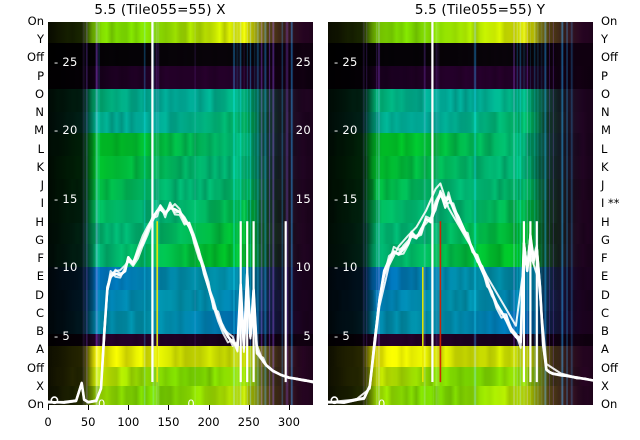 Image resolution: width=640 pixels, height=440 pixels. What do you see at coordinates (605, 239) in the screenshot?
I see `category-label-right-12: G` at bounding box center [605, 239].